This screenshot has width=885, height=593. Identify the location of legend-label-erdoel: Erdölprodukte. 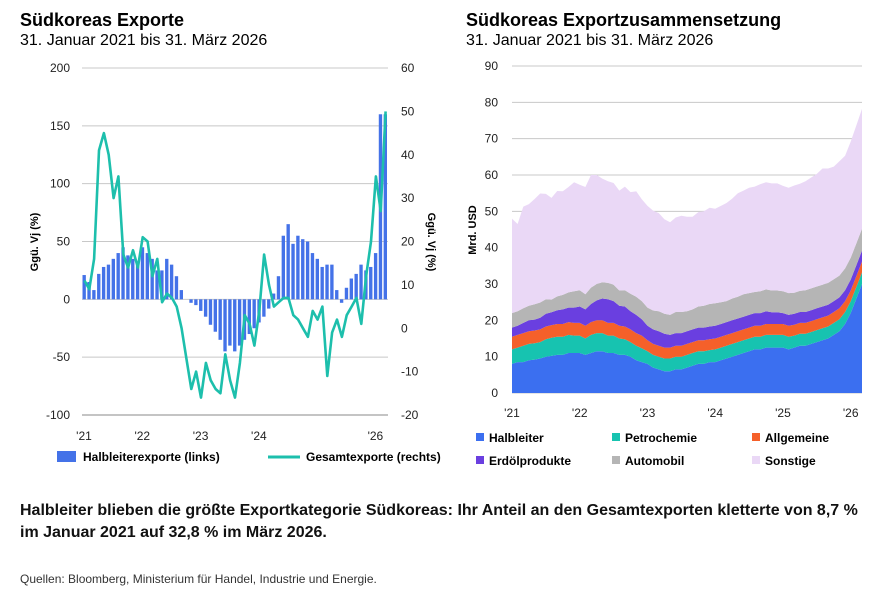
(530, 461).